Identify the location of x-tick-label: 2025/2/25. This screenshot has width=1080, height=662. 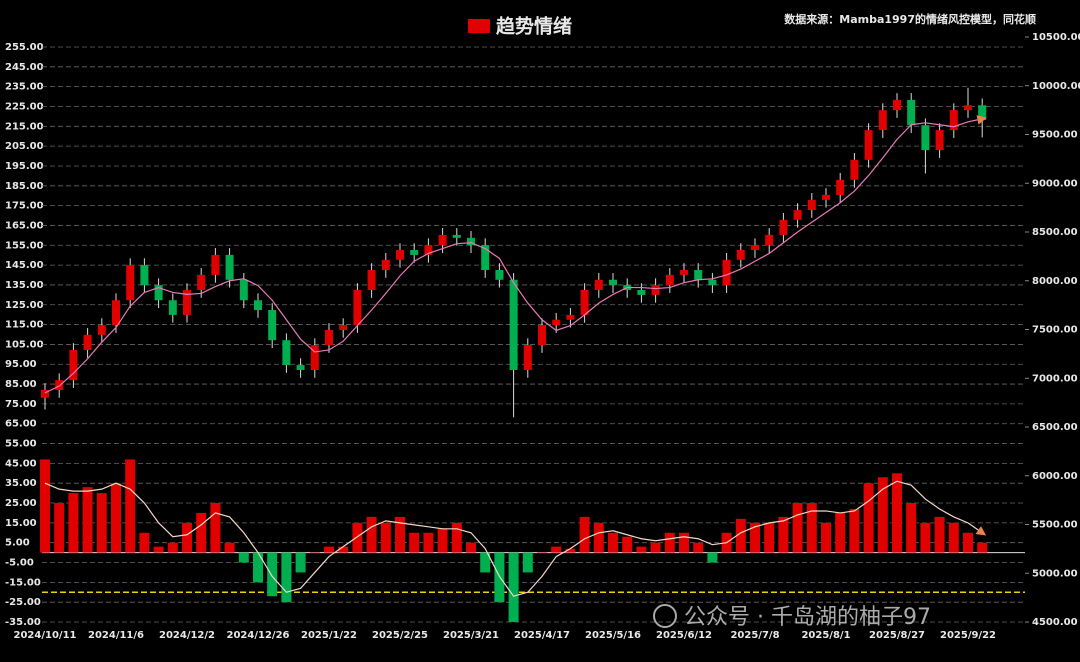
(400, 635).